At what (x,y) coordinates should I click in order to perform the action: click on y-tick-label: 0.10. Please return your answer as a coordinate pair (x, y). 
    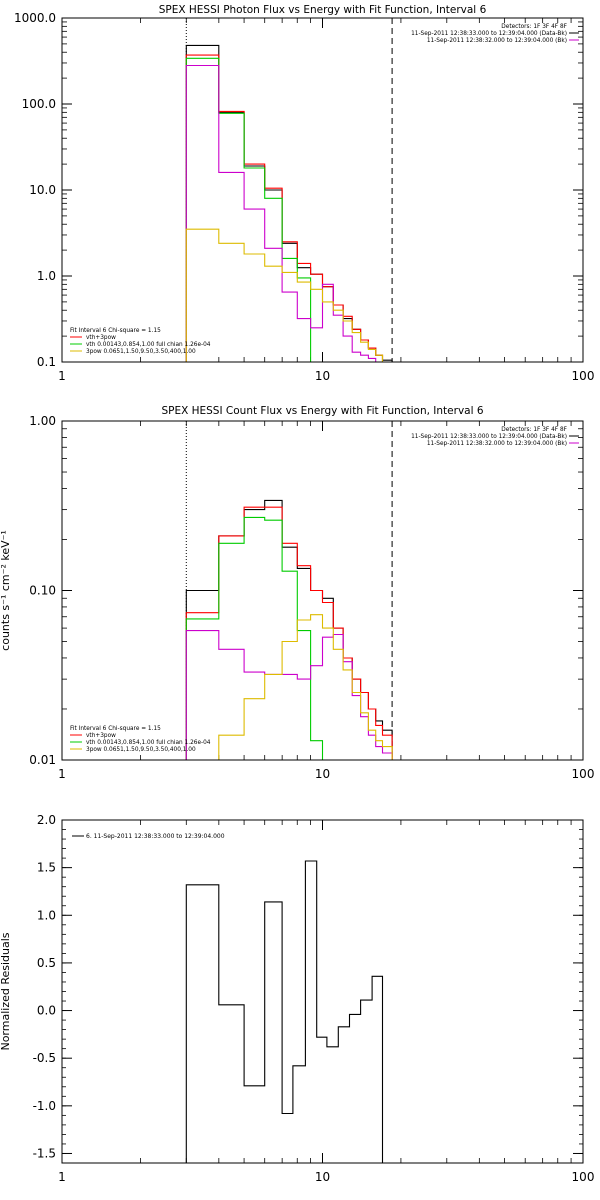
    Looking at the image, I should click on (42, 591).